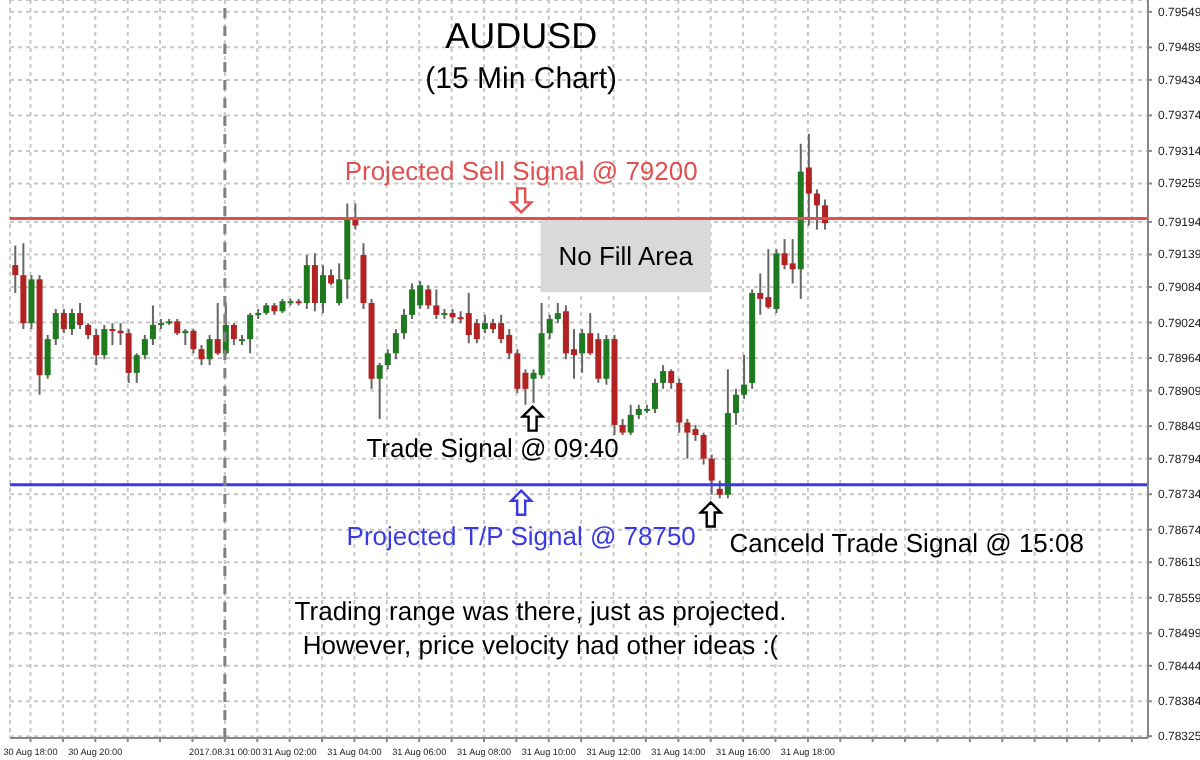 This screenshot has width=1200, height=760. What do you see at coordinates (521, 535) in the screenshot?
I see `ref-line-label: Projected T/P Signal @ 78750` at bounding box center [521, 535].